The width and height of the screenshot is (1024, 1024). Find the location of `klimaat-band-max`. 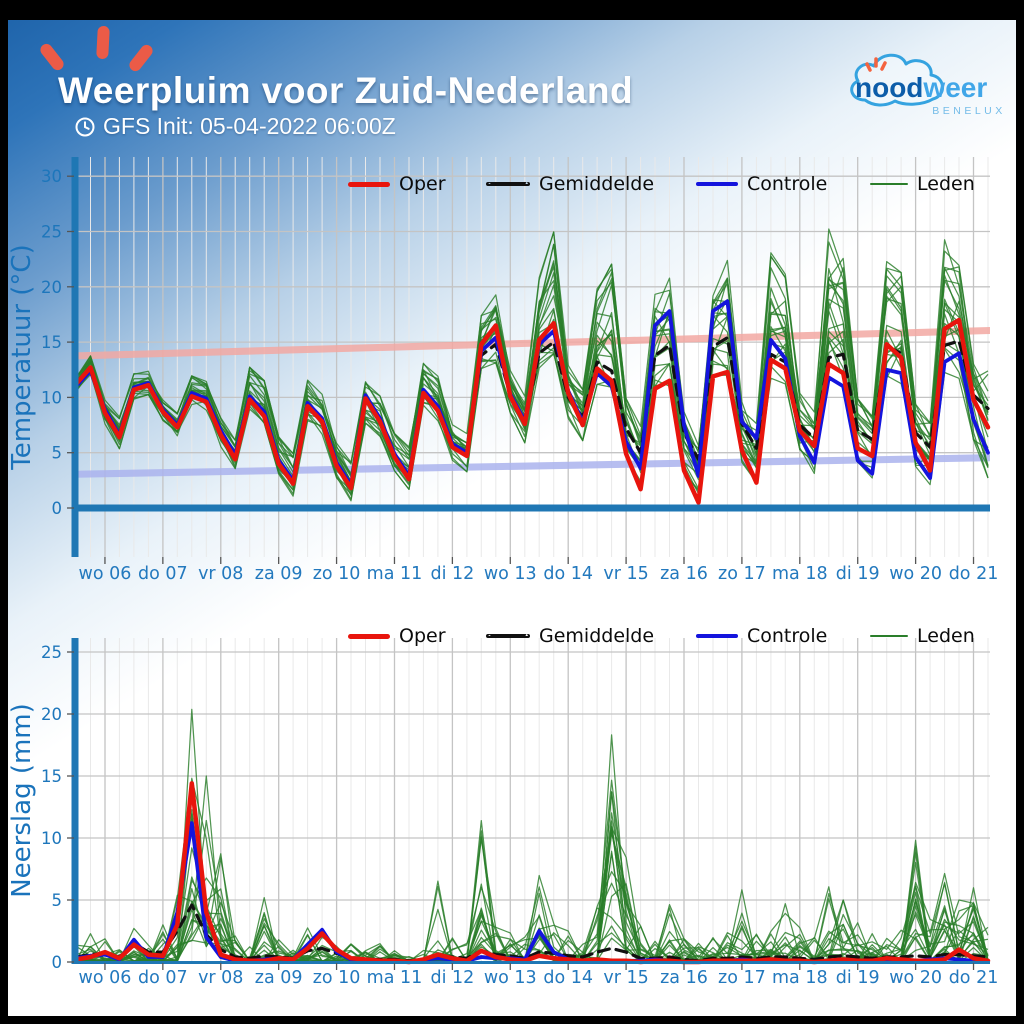

klimaat-band-max is located at coordinates (532, 343).